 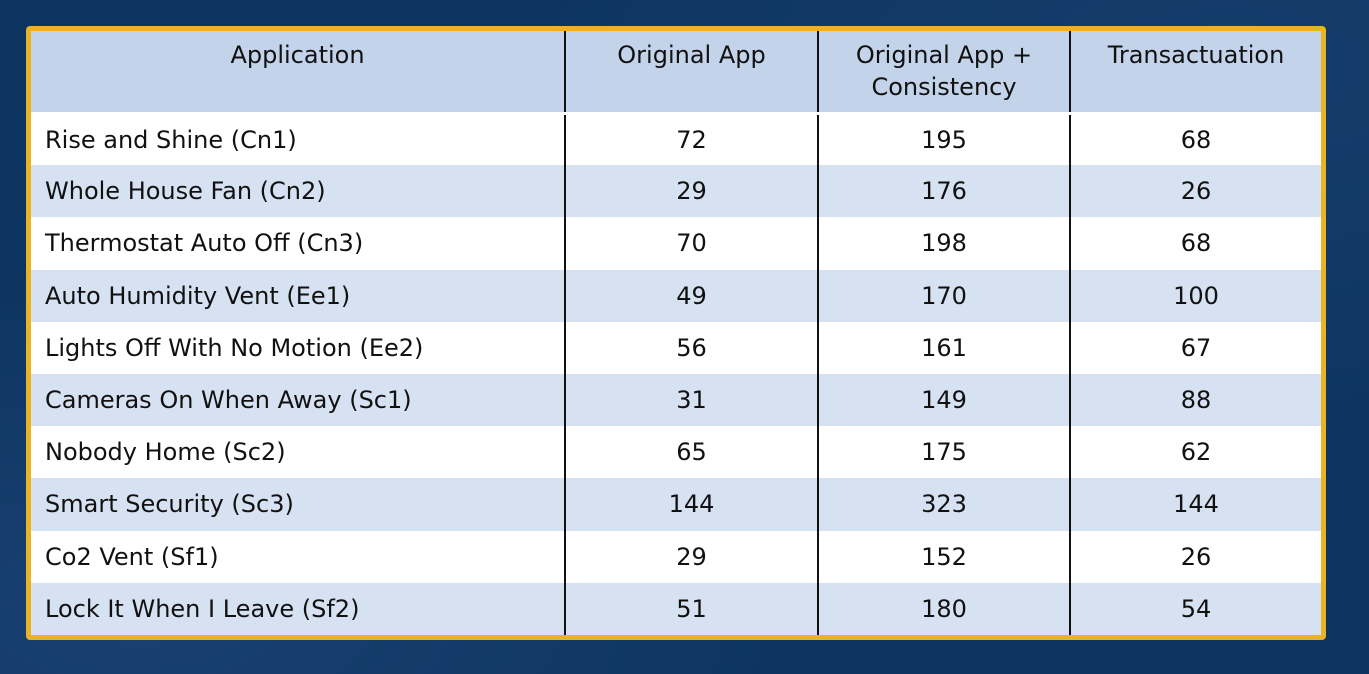 I want to click on cell-transactuation: 100, so click(x=1195, y=295).